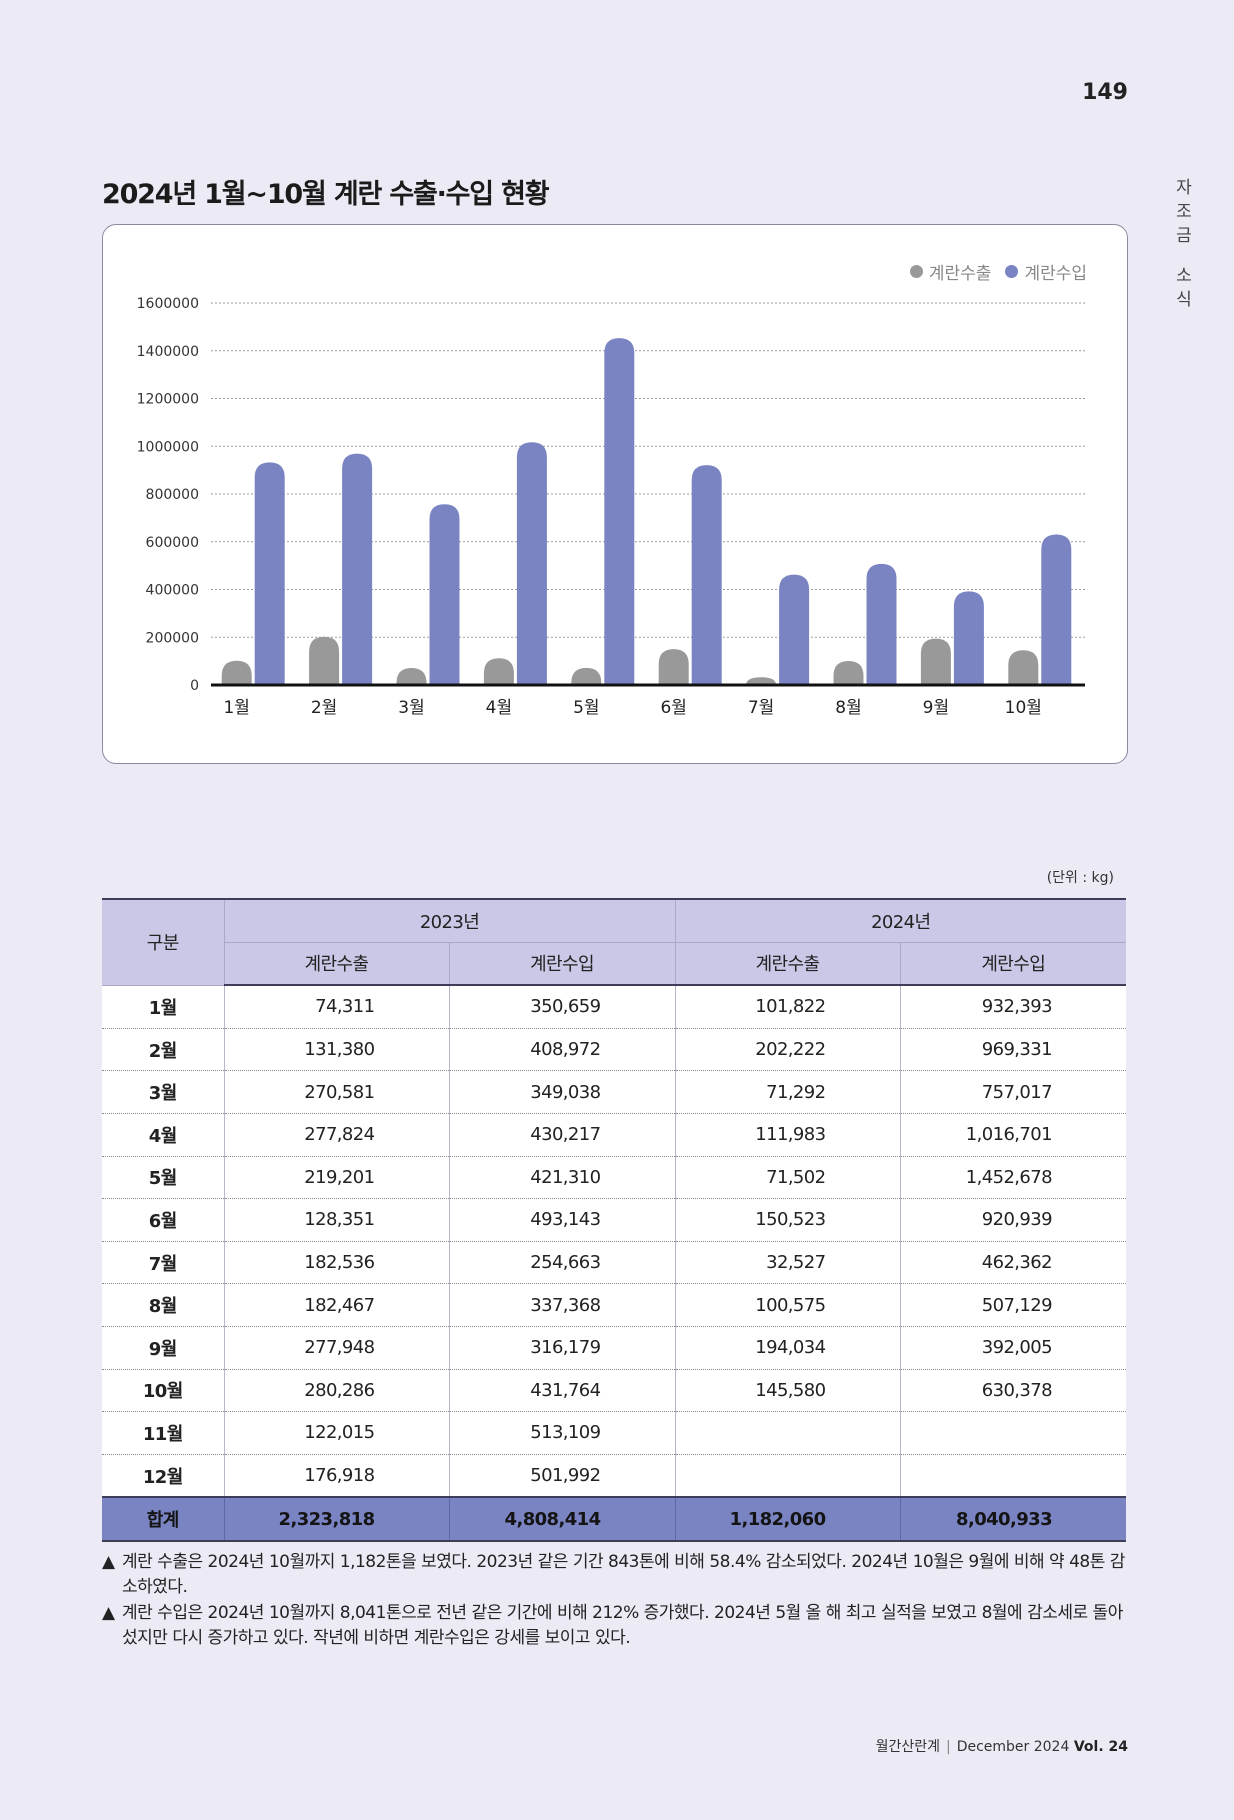 The width and height of the screenshot is (1234, 1820). What do you see at coordinates (236, 708) in the screenshot?
I see `x-tick-label: 1월` at bounding box center [236, 708].